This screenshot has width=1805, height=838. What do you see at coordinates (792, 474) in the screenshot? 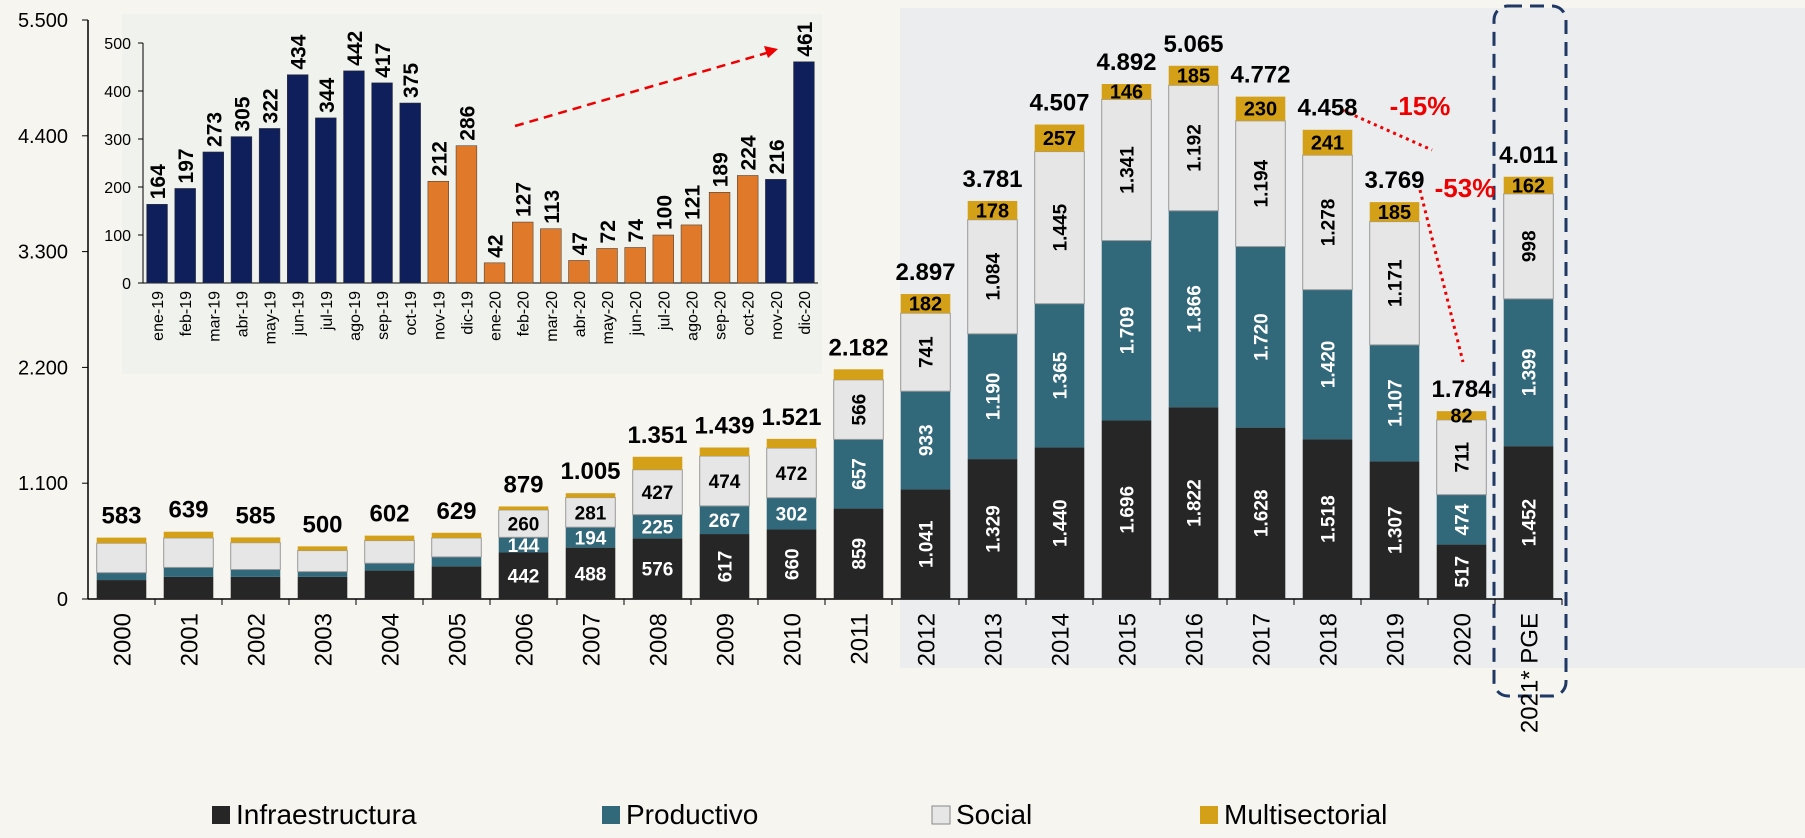
I see `data-label: 472` at bounding box center [792, 474].